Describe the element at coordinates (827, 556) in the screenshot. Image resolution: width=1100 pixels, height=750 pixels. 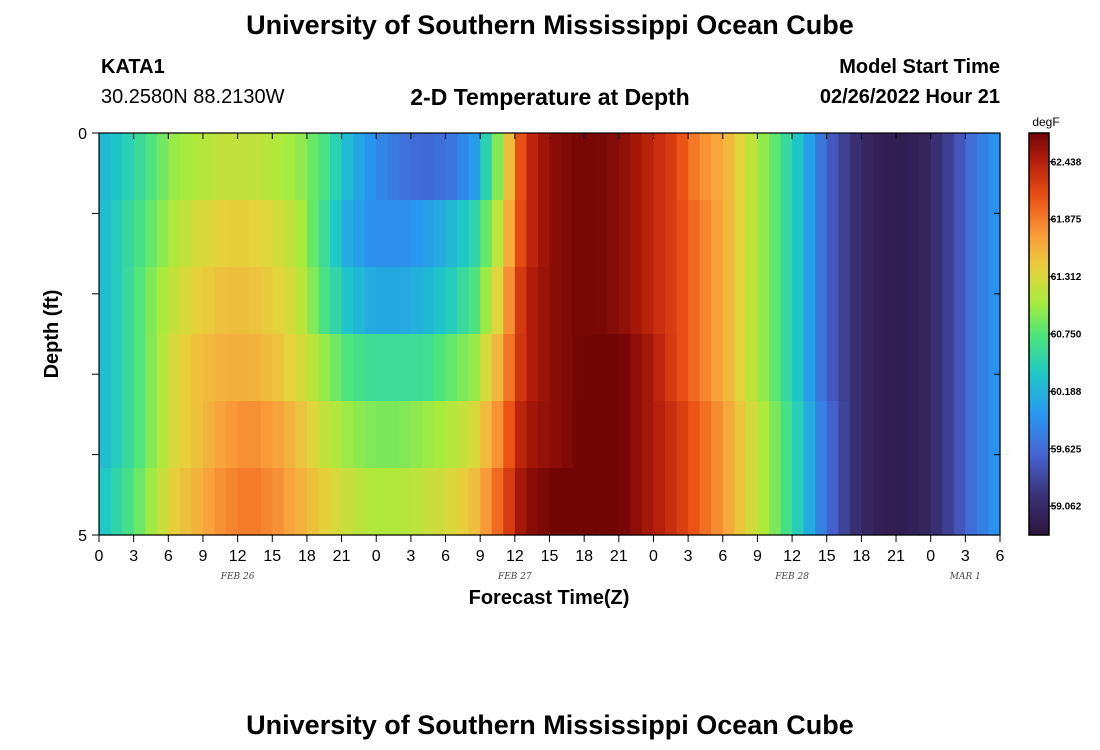
I see `x-tick-label: 15` at that location.